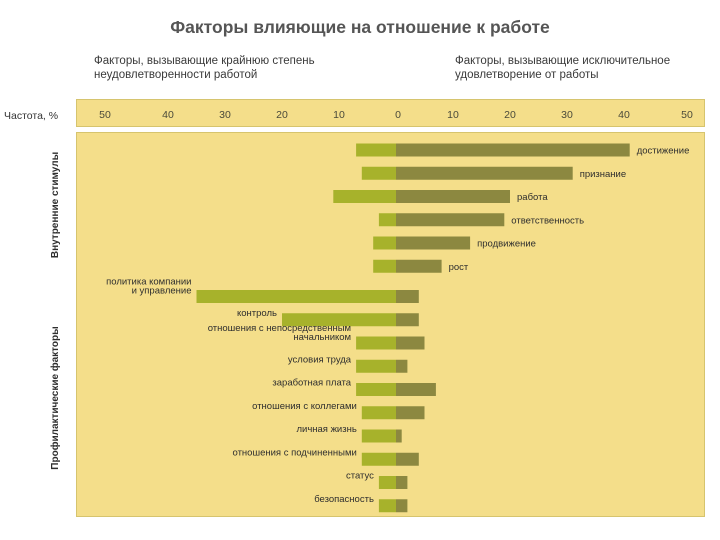 Image resolution: width=720 pixels, height=540 pixels. What do you see at coordinates (532, 197) in the screenshot?
I see `category-label: работа` at bounding box center [532, 197].